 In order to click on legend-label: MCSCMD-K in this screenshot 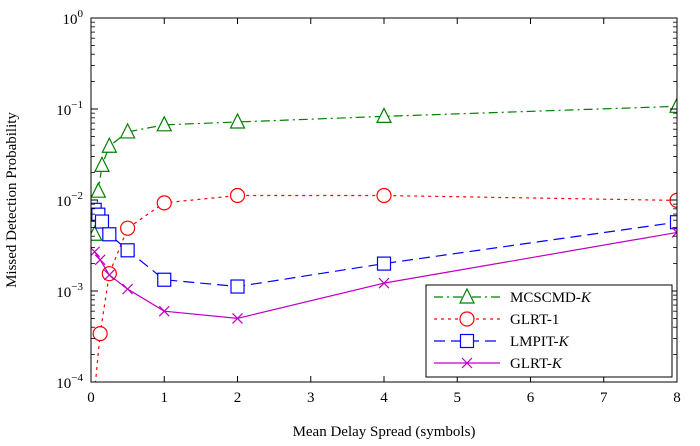, I will do `click(551, 298)`.